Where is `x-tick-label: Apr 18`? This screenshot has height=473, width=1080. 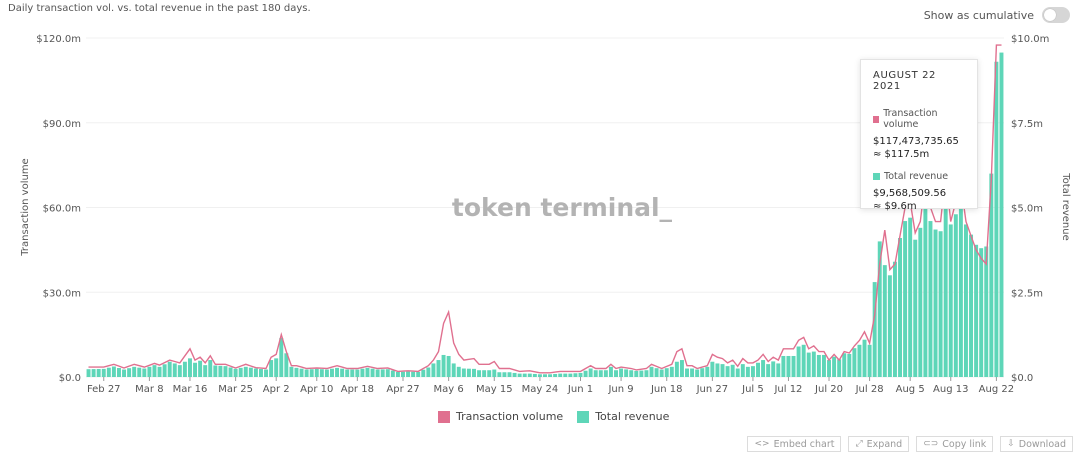 x-tick-label: Apr 18 is located at coordinates (357, 389).